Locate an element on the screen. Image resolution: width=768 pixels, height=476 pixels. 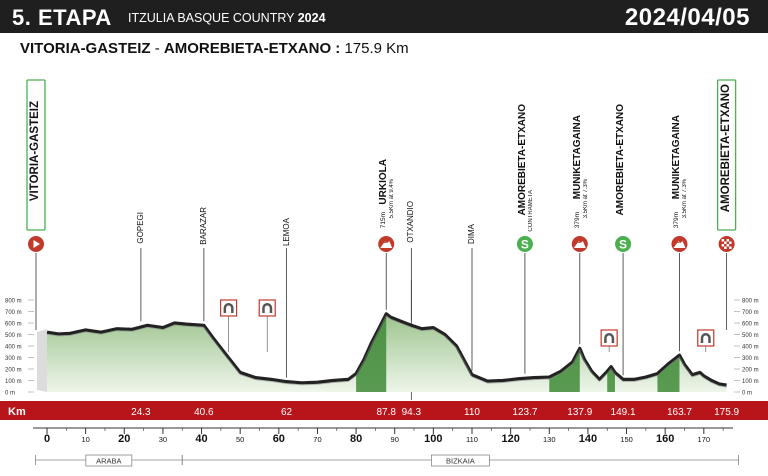
x-tick-label: 140 is located at coordinates (588, 439).